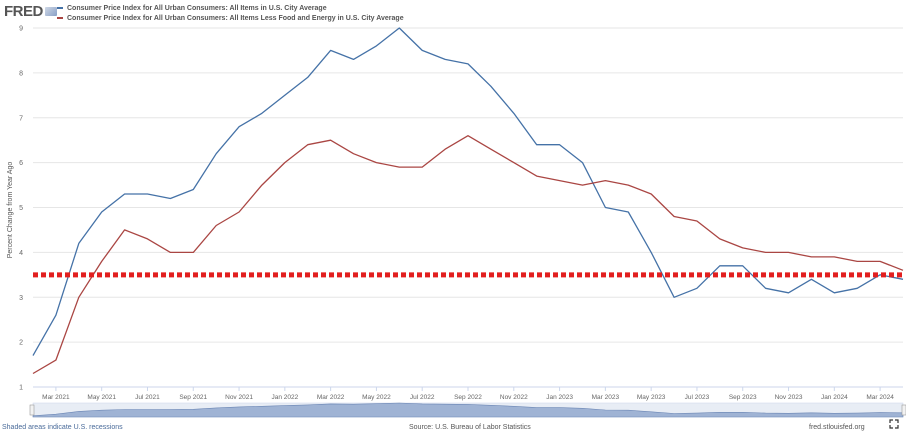 This screenshot has width=906, height=433. I want to click on source-note: Source: U.S. Bureau of Labor Statistics, so click(470, 427).